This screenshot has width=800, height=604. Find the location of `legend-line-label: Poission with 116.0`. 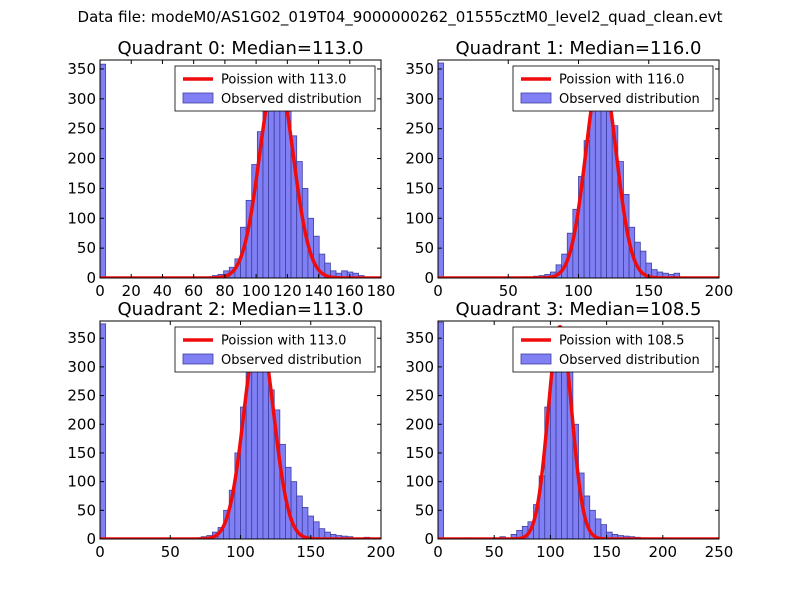

legend-line-label: Poission with 116.0 is located at coordinates (621, 80).